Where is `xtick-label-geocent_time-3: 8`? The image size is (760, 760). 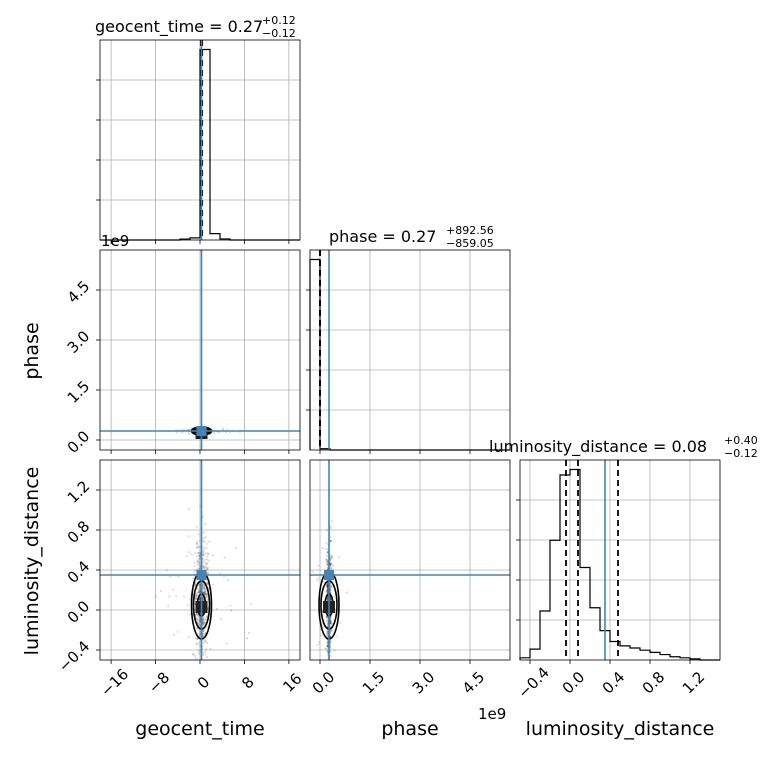
xtick-label-geocent_time-3: 8 is located at coordinates (247, 682).